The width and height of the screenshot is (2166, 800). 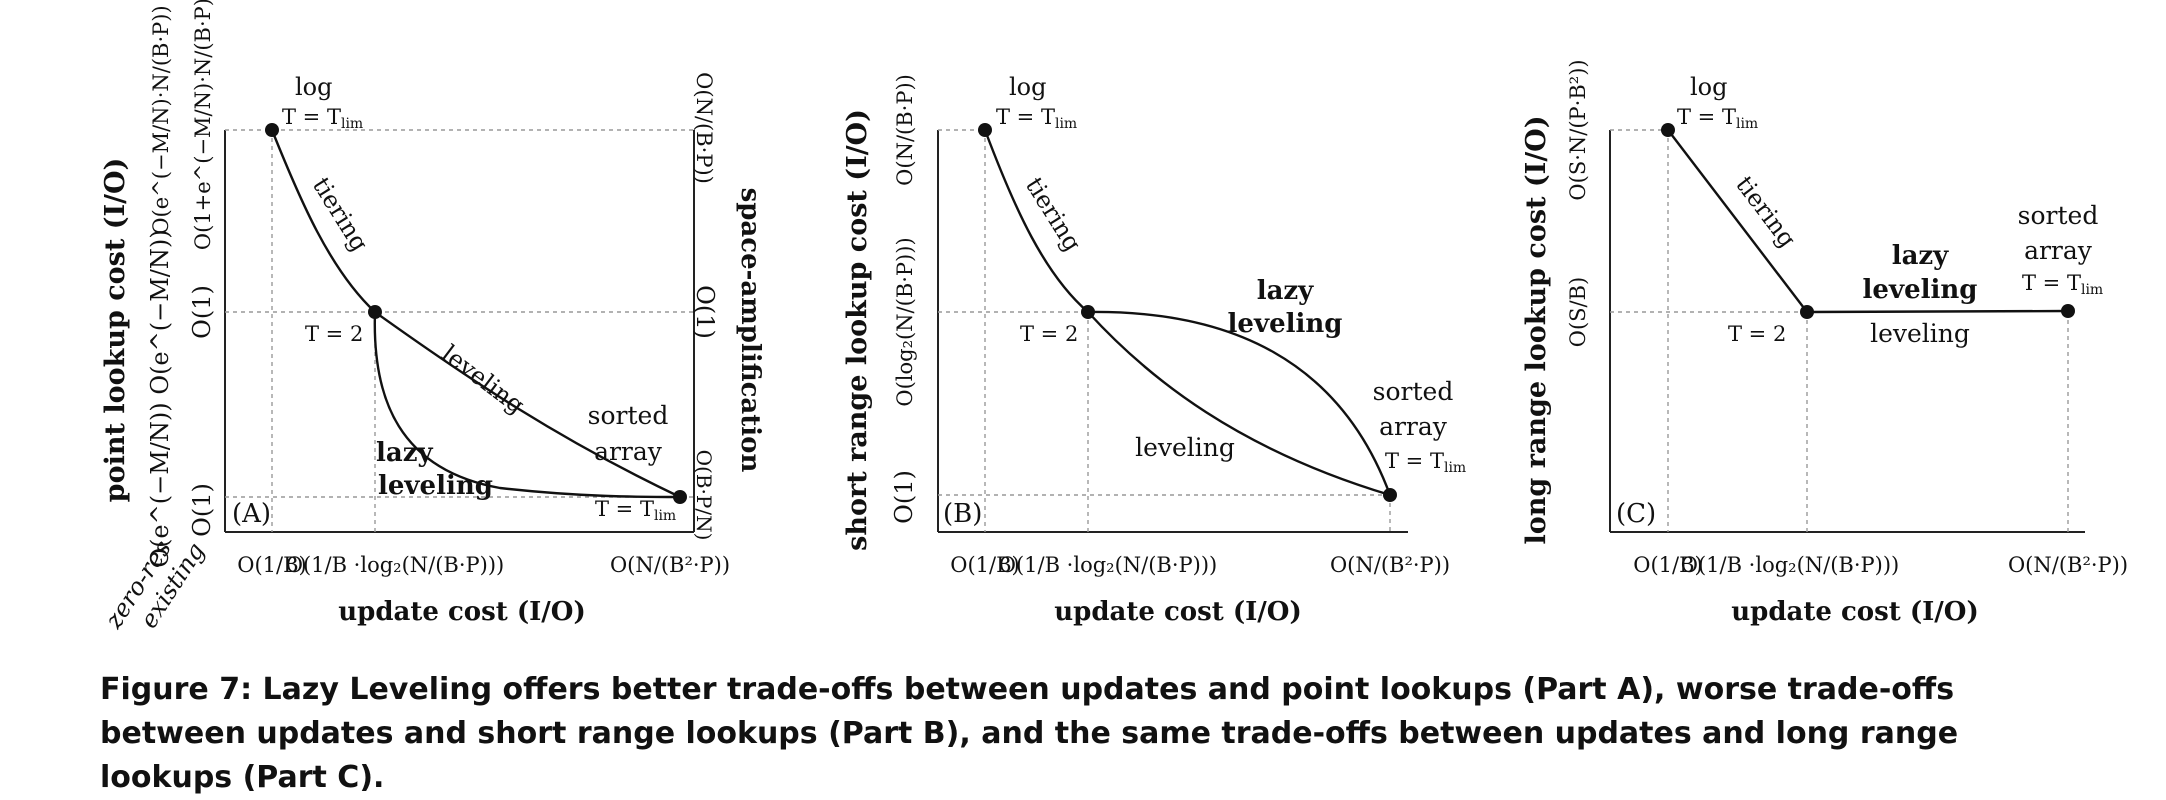 I want to click on label-t-lim-right-text: T = T, so click(x=2051, y=283).